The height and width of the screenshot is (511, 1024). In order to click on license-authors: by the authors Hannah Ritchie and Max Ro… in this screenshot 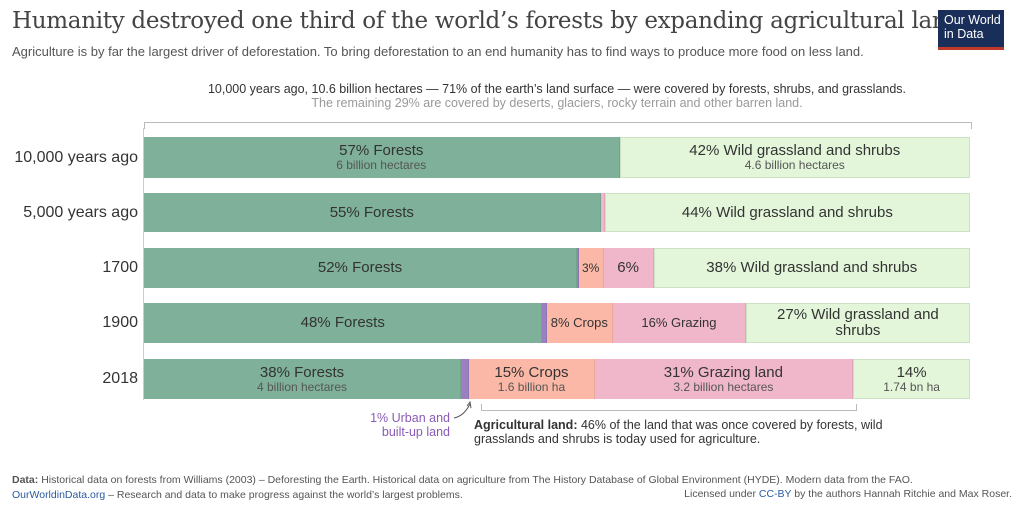, I will do `click(903, 494)`.